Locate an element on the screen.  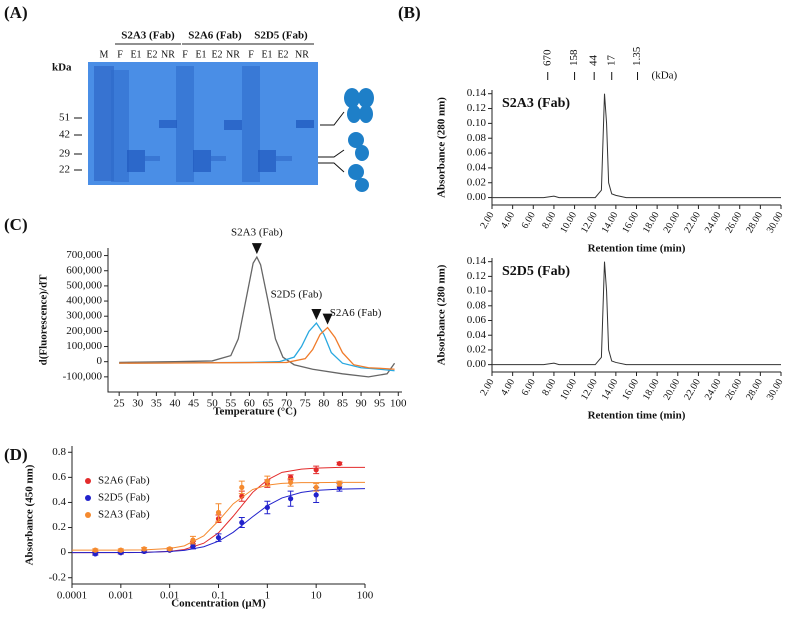
x-tick-label: 40 is located at coordinates (175, 404).